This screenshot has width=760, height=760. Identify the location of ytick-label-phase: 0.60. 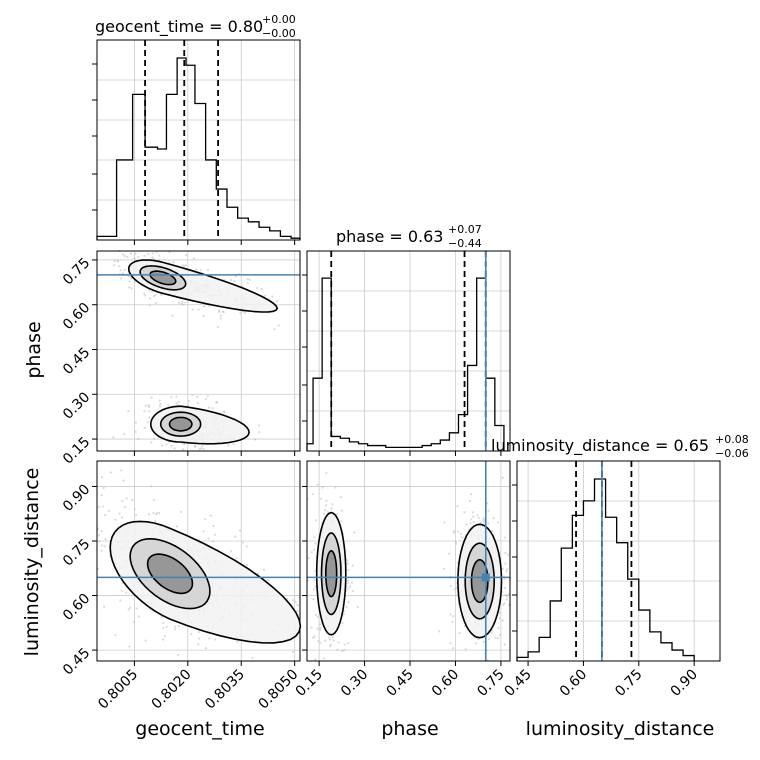
(76, 316).